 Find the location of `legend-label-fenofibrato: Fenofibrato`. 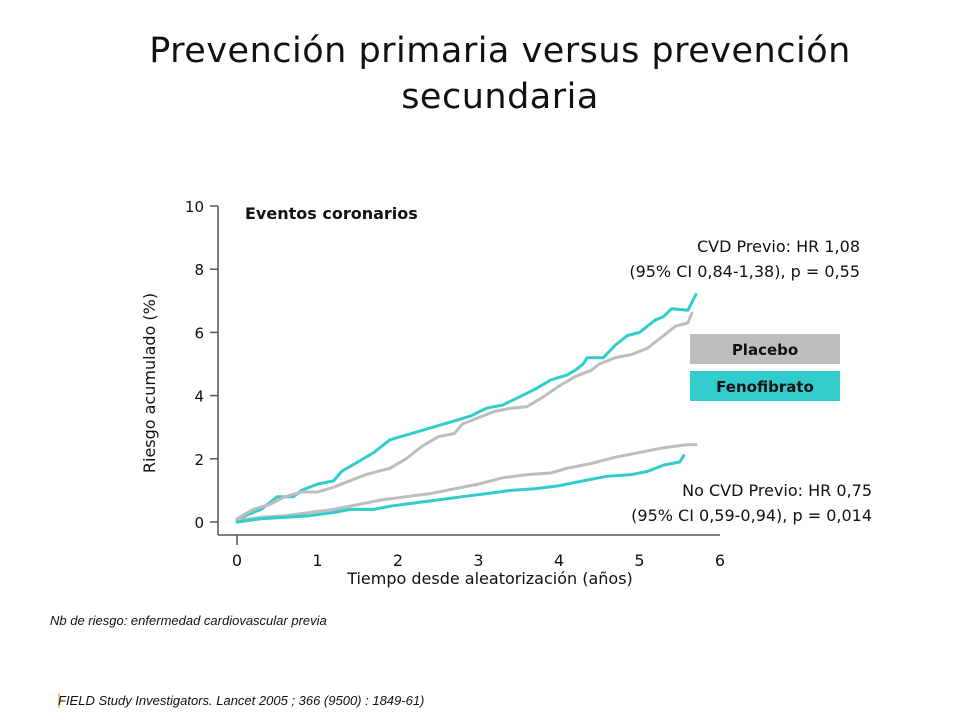

legend-label-fenofibrato: Fenofibrato is located at coordinates (765, 387).